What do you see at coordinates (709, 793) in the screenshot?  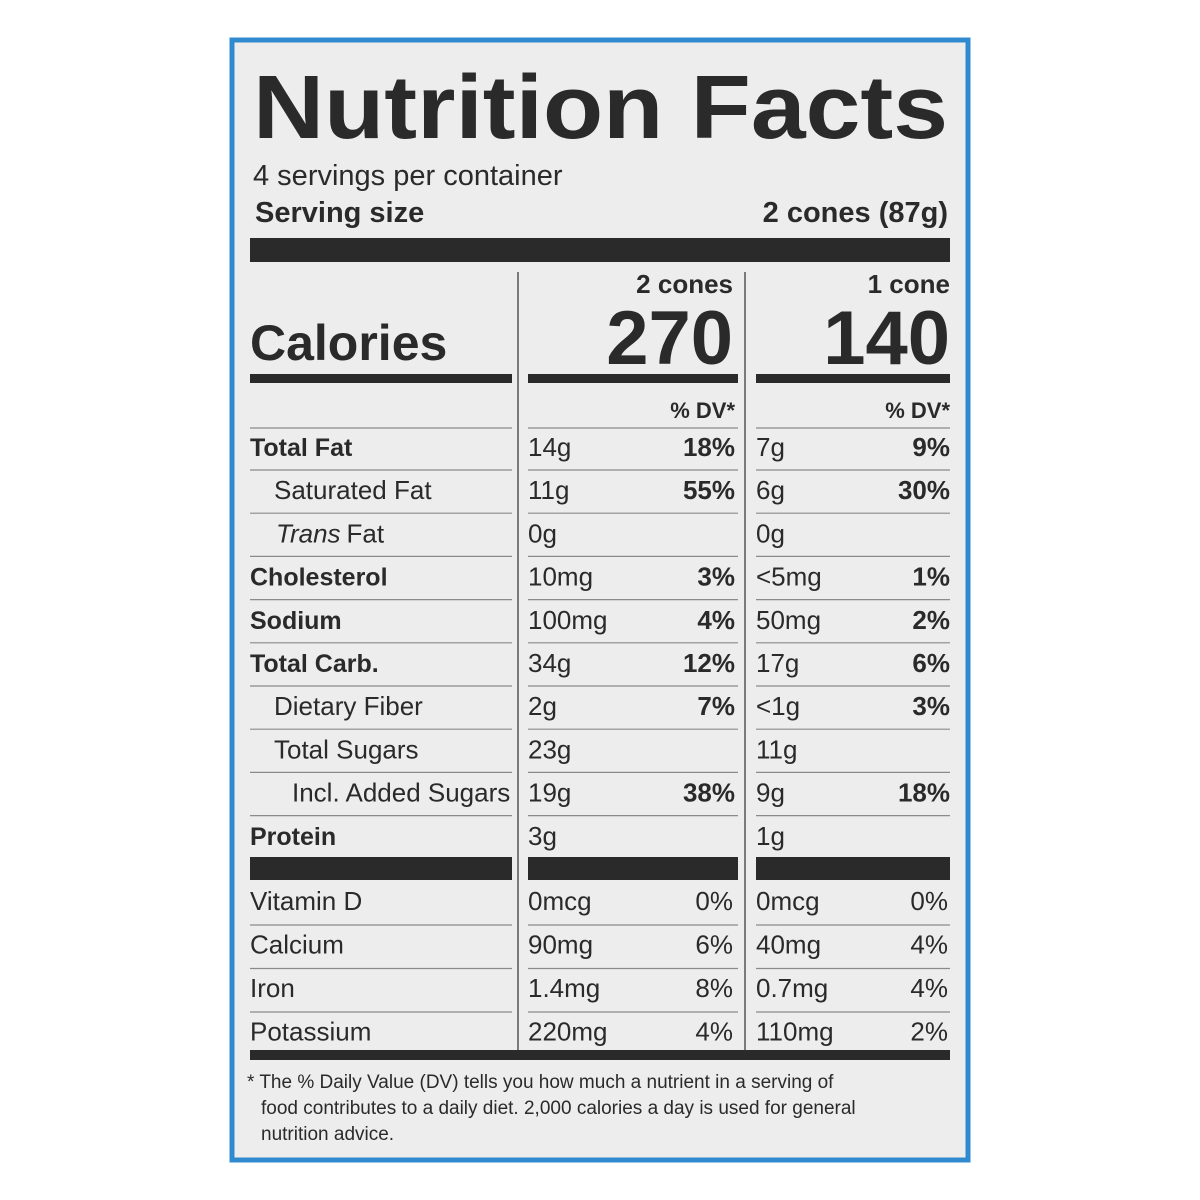 I see `daily-value: 38%` at bounding box center [709, 793].